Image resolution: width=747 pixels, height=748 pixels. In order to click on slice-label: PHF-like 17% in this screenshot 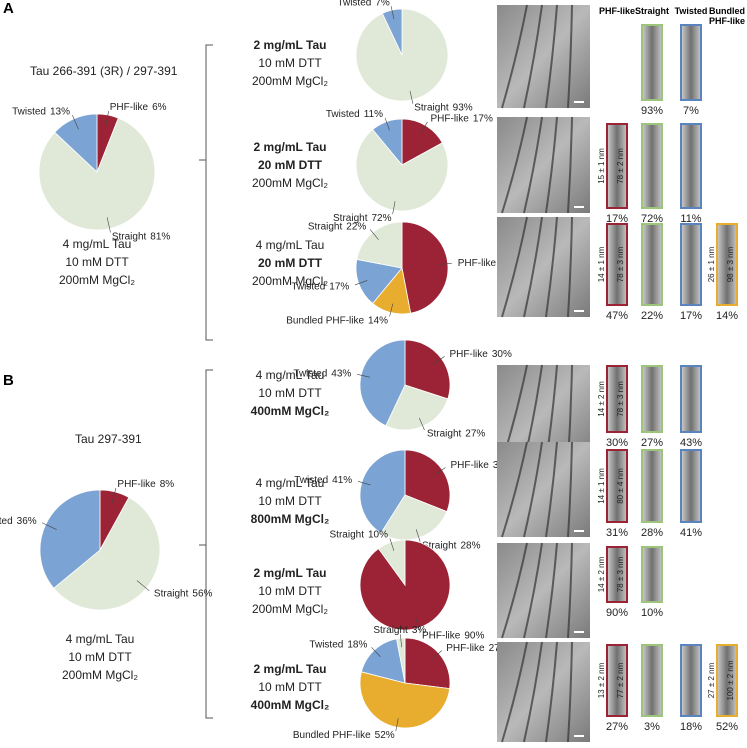, I will do `click(462, 118)`.